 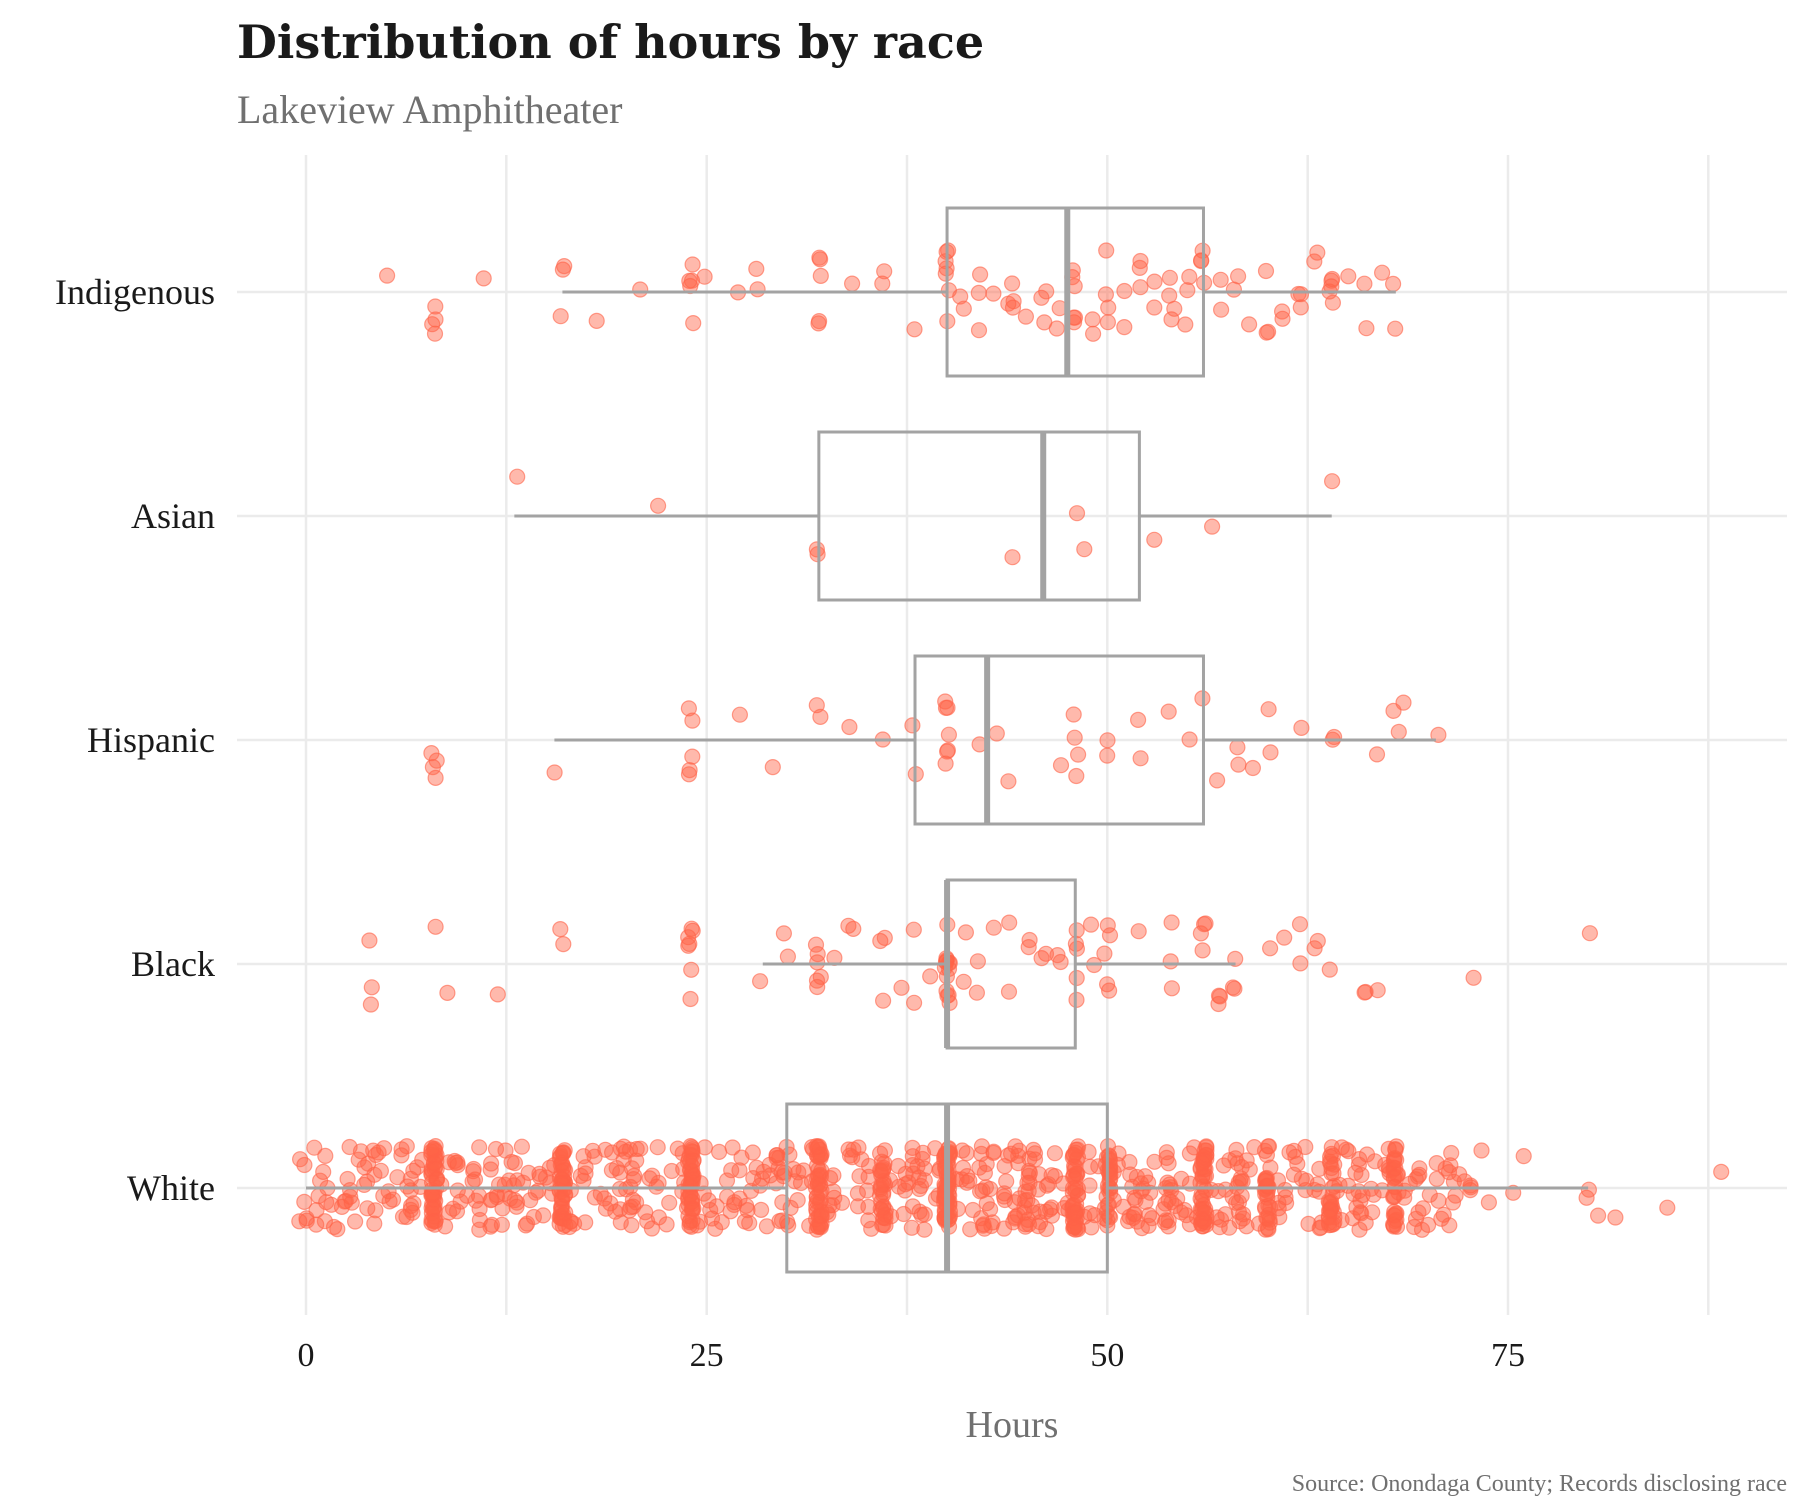 What do you see at coordinates (1508, 1355) in the screenshot?
I see `x-tick-label-3: 75` at bounding box center [1508, 1355].